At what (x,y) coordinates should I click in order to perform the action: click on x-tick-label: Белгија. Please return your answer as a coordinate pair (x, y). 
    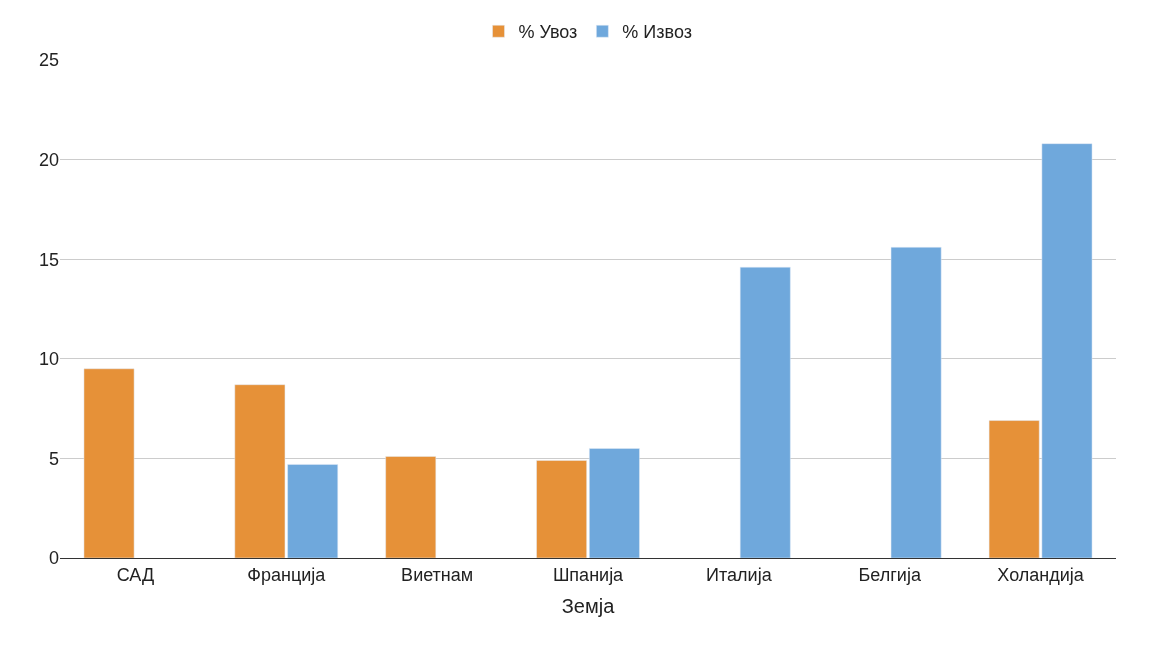
    Looking at the image, I should click on (890, 574).